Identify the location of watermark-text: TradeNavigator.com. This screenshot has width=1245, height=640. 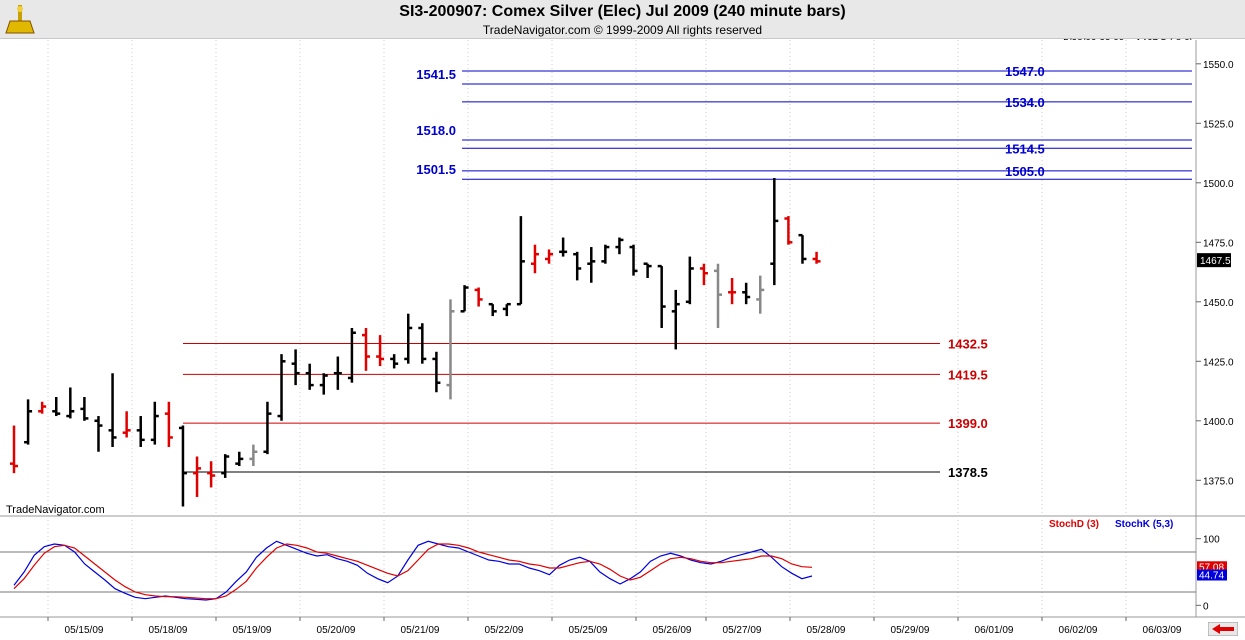
(55, 510).